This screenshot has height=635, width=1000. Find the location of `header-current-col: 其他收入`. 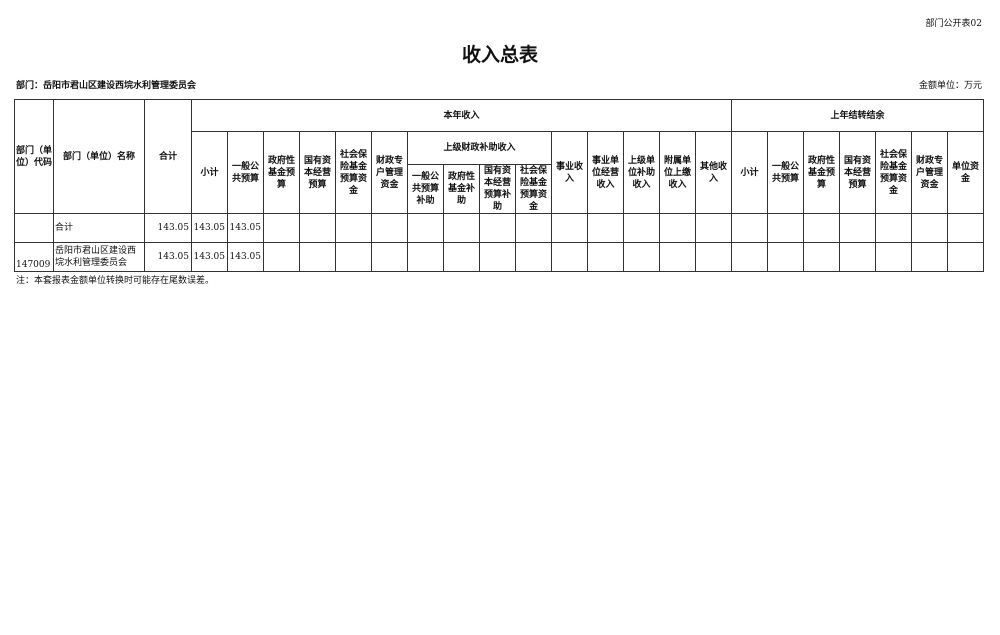

header-current-col: 其他收入 is located at coordinates (713, 172).